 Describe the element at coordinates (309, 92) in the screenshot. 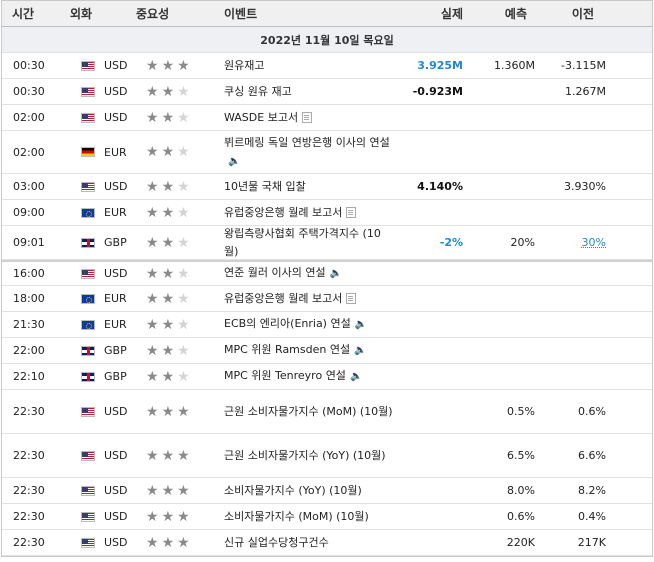

I see `row-event: 쿠싱 원유 재고` at that location.